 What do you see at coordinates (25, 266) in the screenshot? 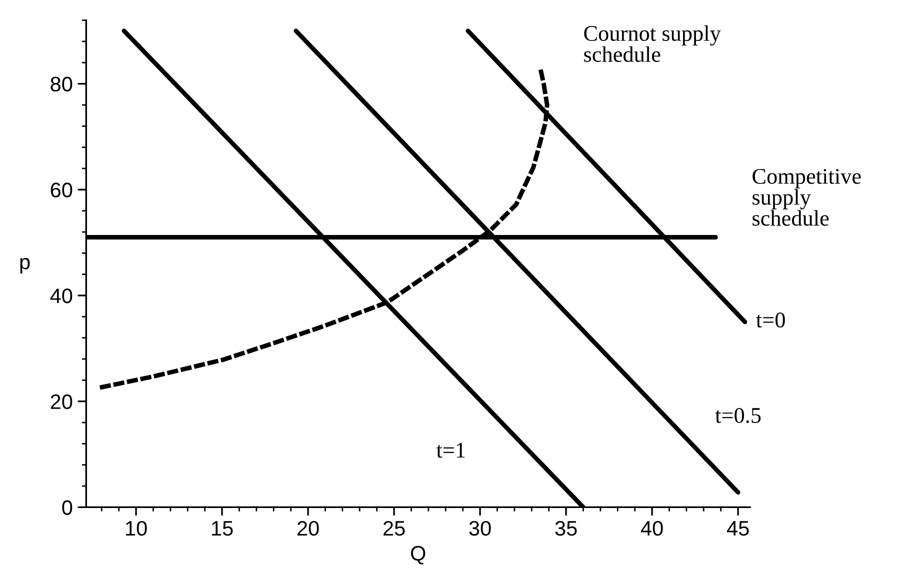
I see `y-axis-title: p` at bounding box center [25, 266].